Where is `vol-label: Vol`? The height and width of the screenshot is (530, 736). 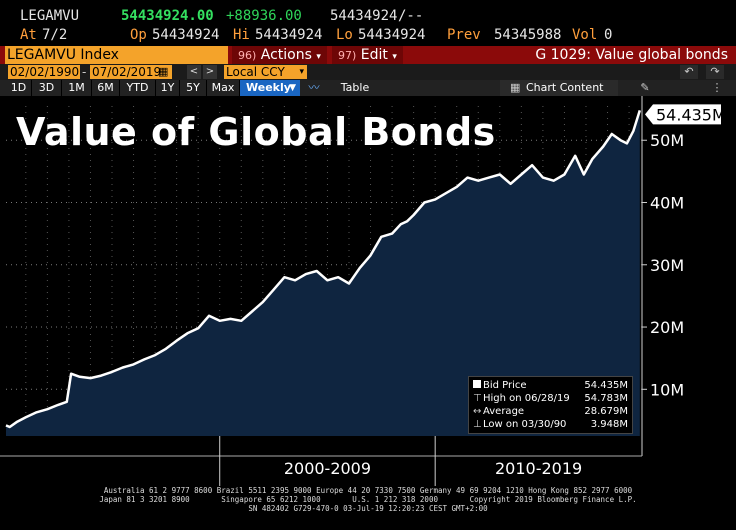 vol-label: Vol is located at coordinates (585, 35).